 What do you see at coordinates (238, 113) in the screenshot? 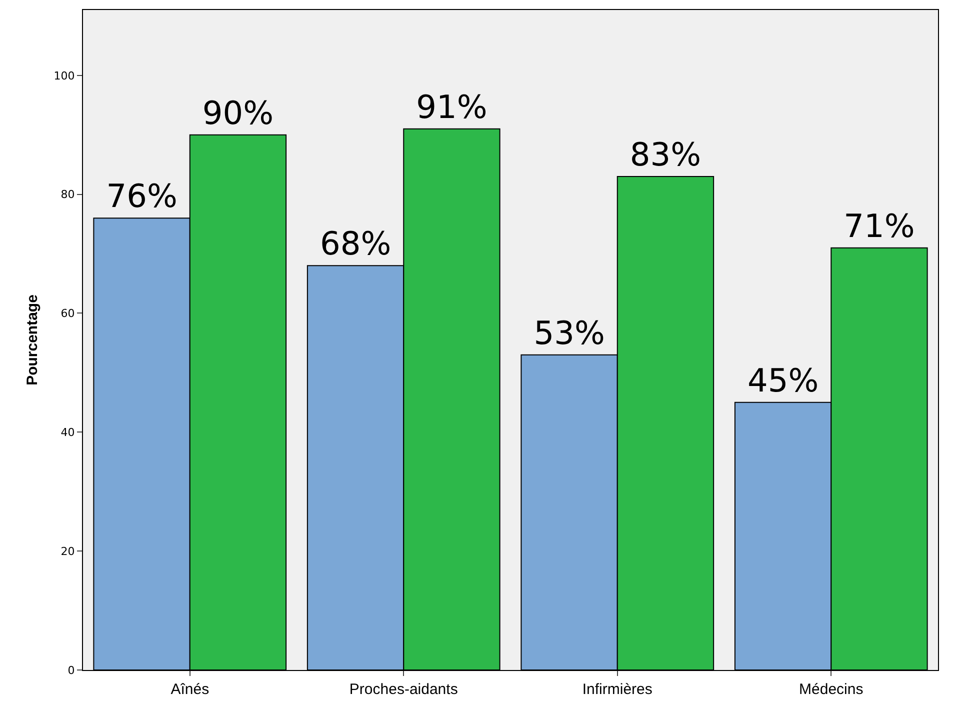
I see `data-label: 90%` at bounding box center [238, 113].